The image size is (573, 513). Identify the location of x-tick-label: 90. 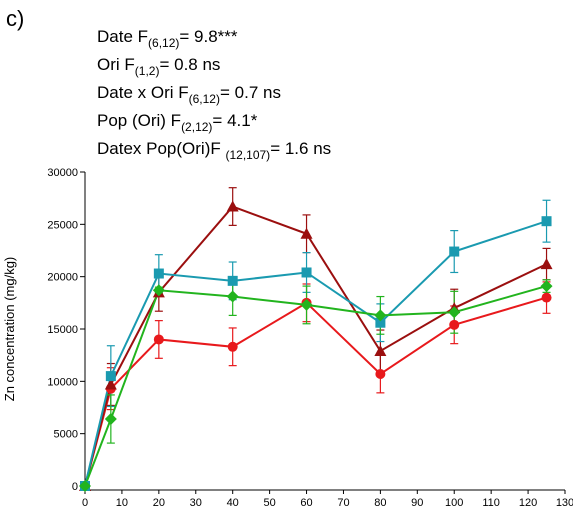
(417, 503).